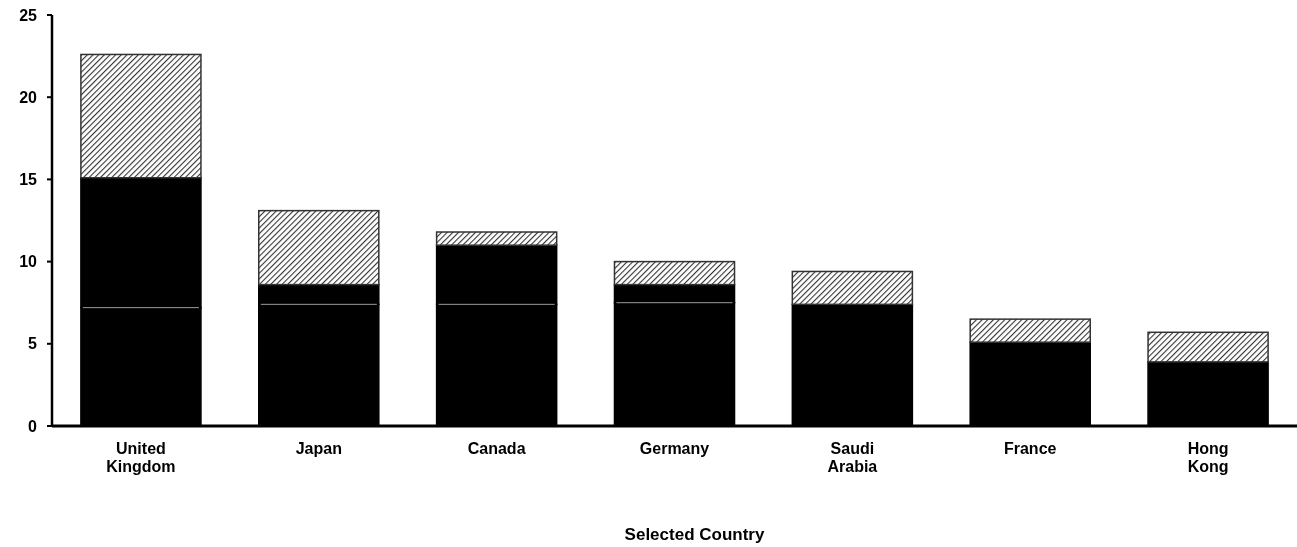 The image size is (1297, 547). Describe the element at coordinates (674, 448) in the screenshot. I see `x-tick-label: Germany` at that location.